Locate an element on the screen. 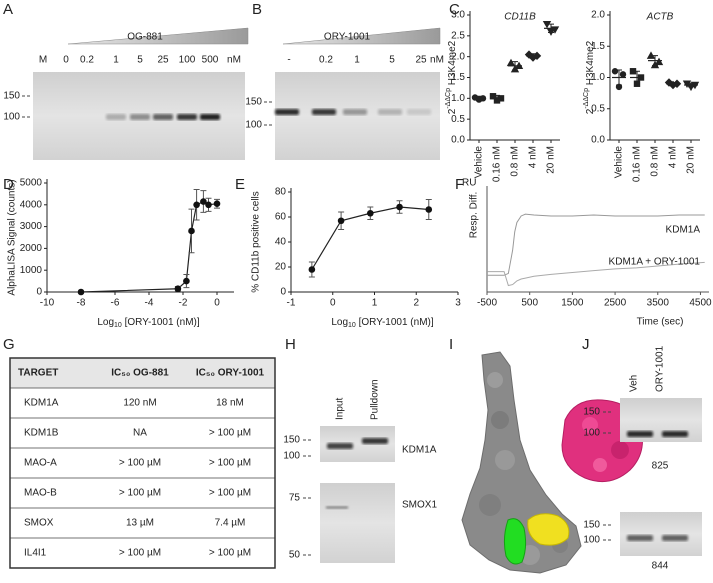 Image resolution: width=713 pixels, height=583 pixels. axis-title: Resp. Diff. is located at coordinates (474, 215).